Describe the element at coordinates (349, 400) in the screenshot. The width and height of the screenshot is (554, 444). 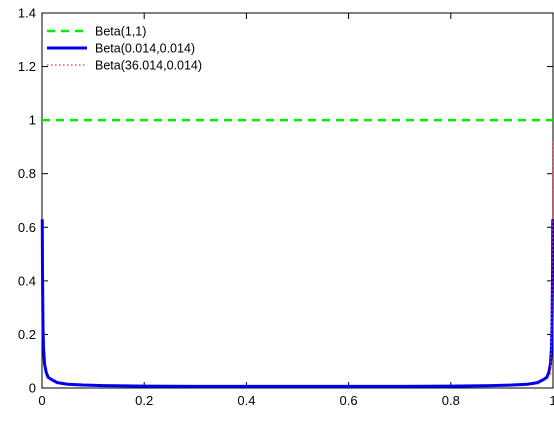
I see `x-tick-label: 0.6` at that location.